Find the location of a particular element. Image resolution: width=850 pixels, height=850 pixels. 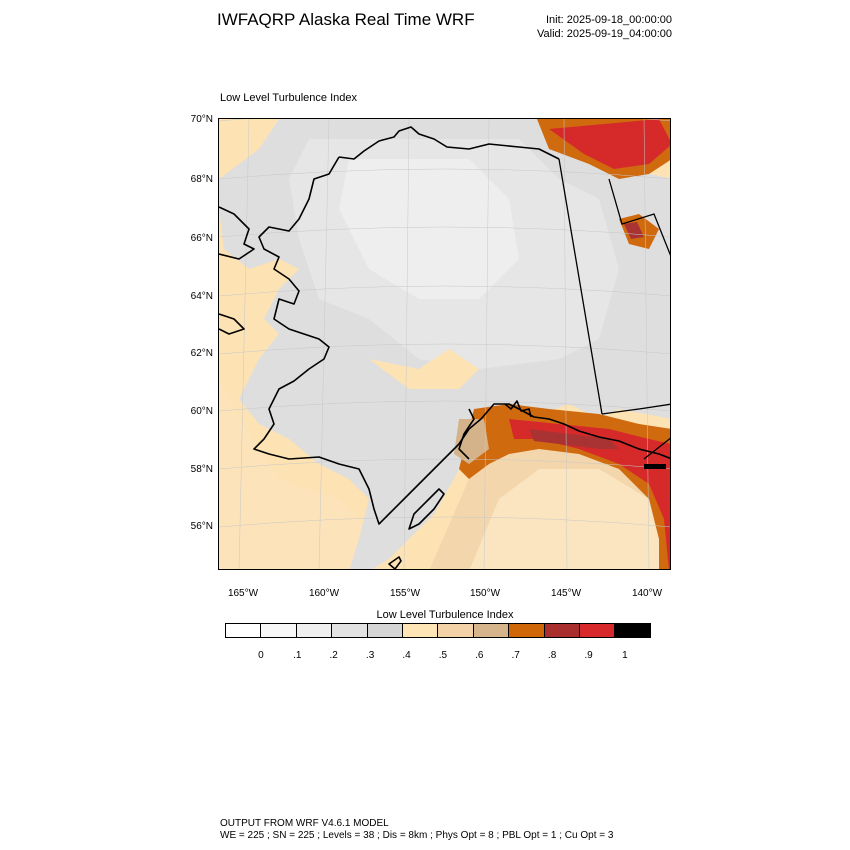

init-time: Init: 2025-09-18_00:00:00 is located at coordinates (609, 20).